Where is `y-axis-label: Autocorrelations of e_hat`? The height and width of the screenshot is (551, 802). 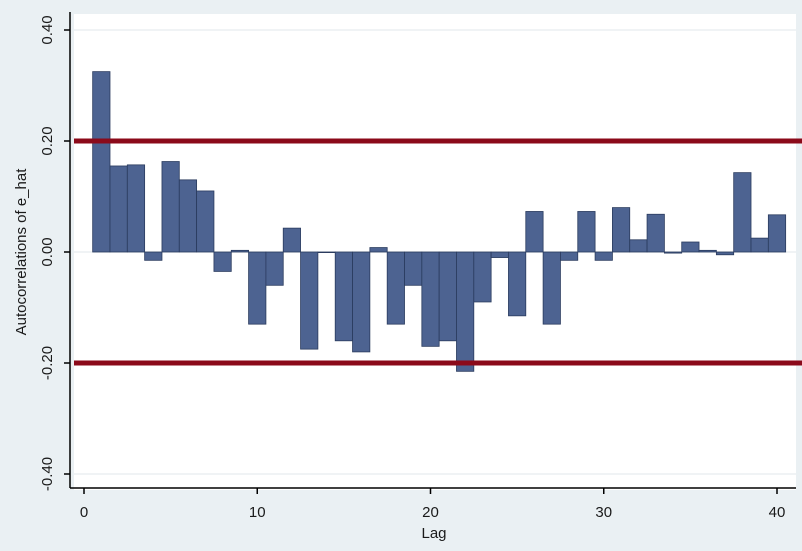 y-axis-label: Autocorrelations of e_hat is located at coordinates (21, 252).